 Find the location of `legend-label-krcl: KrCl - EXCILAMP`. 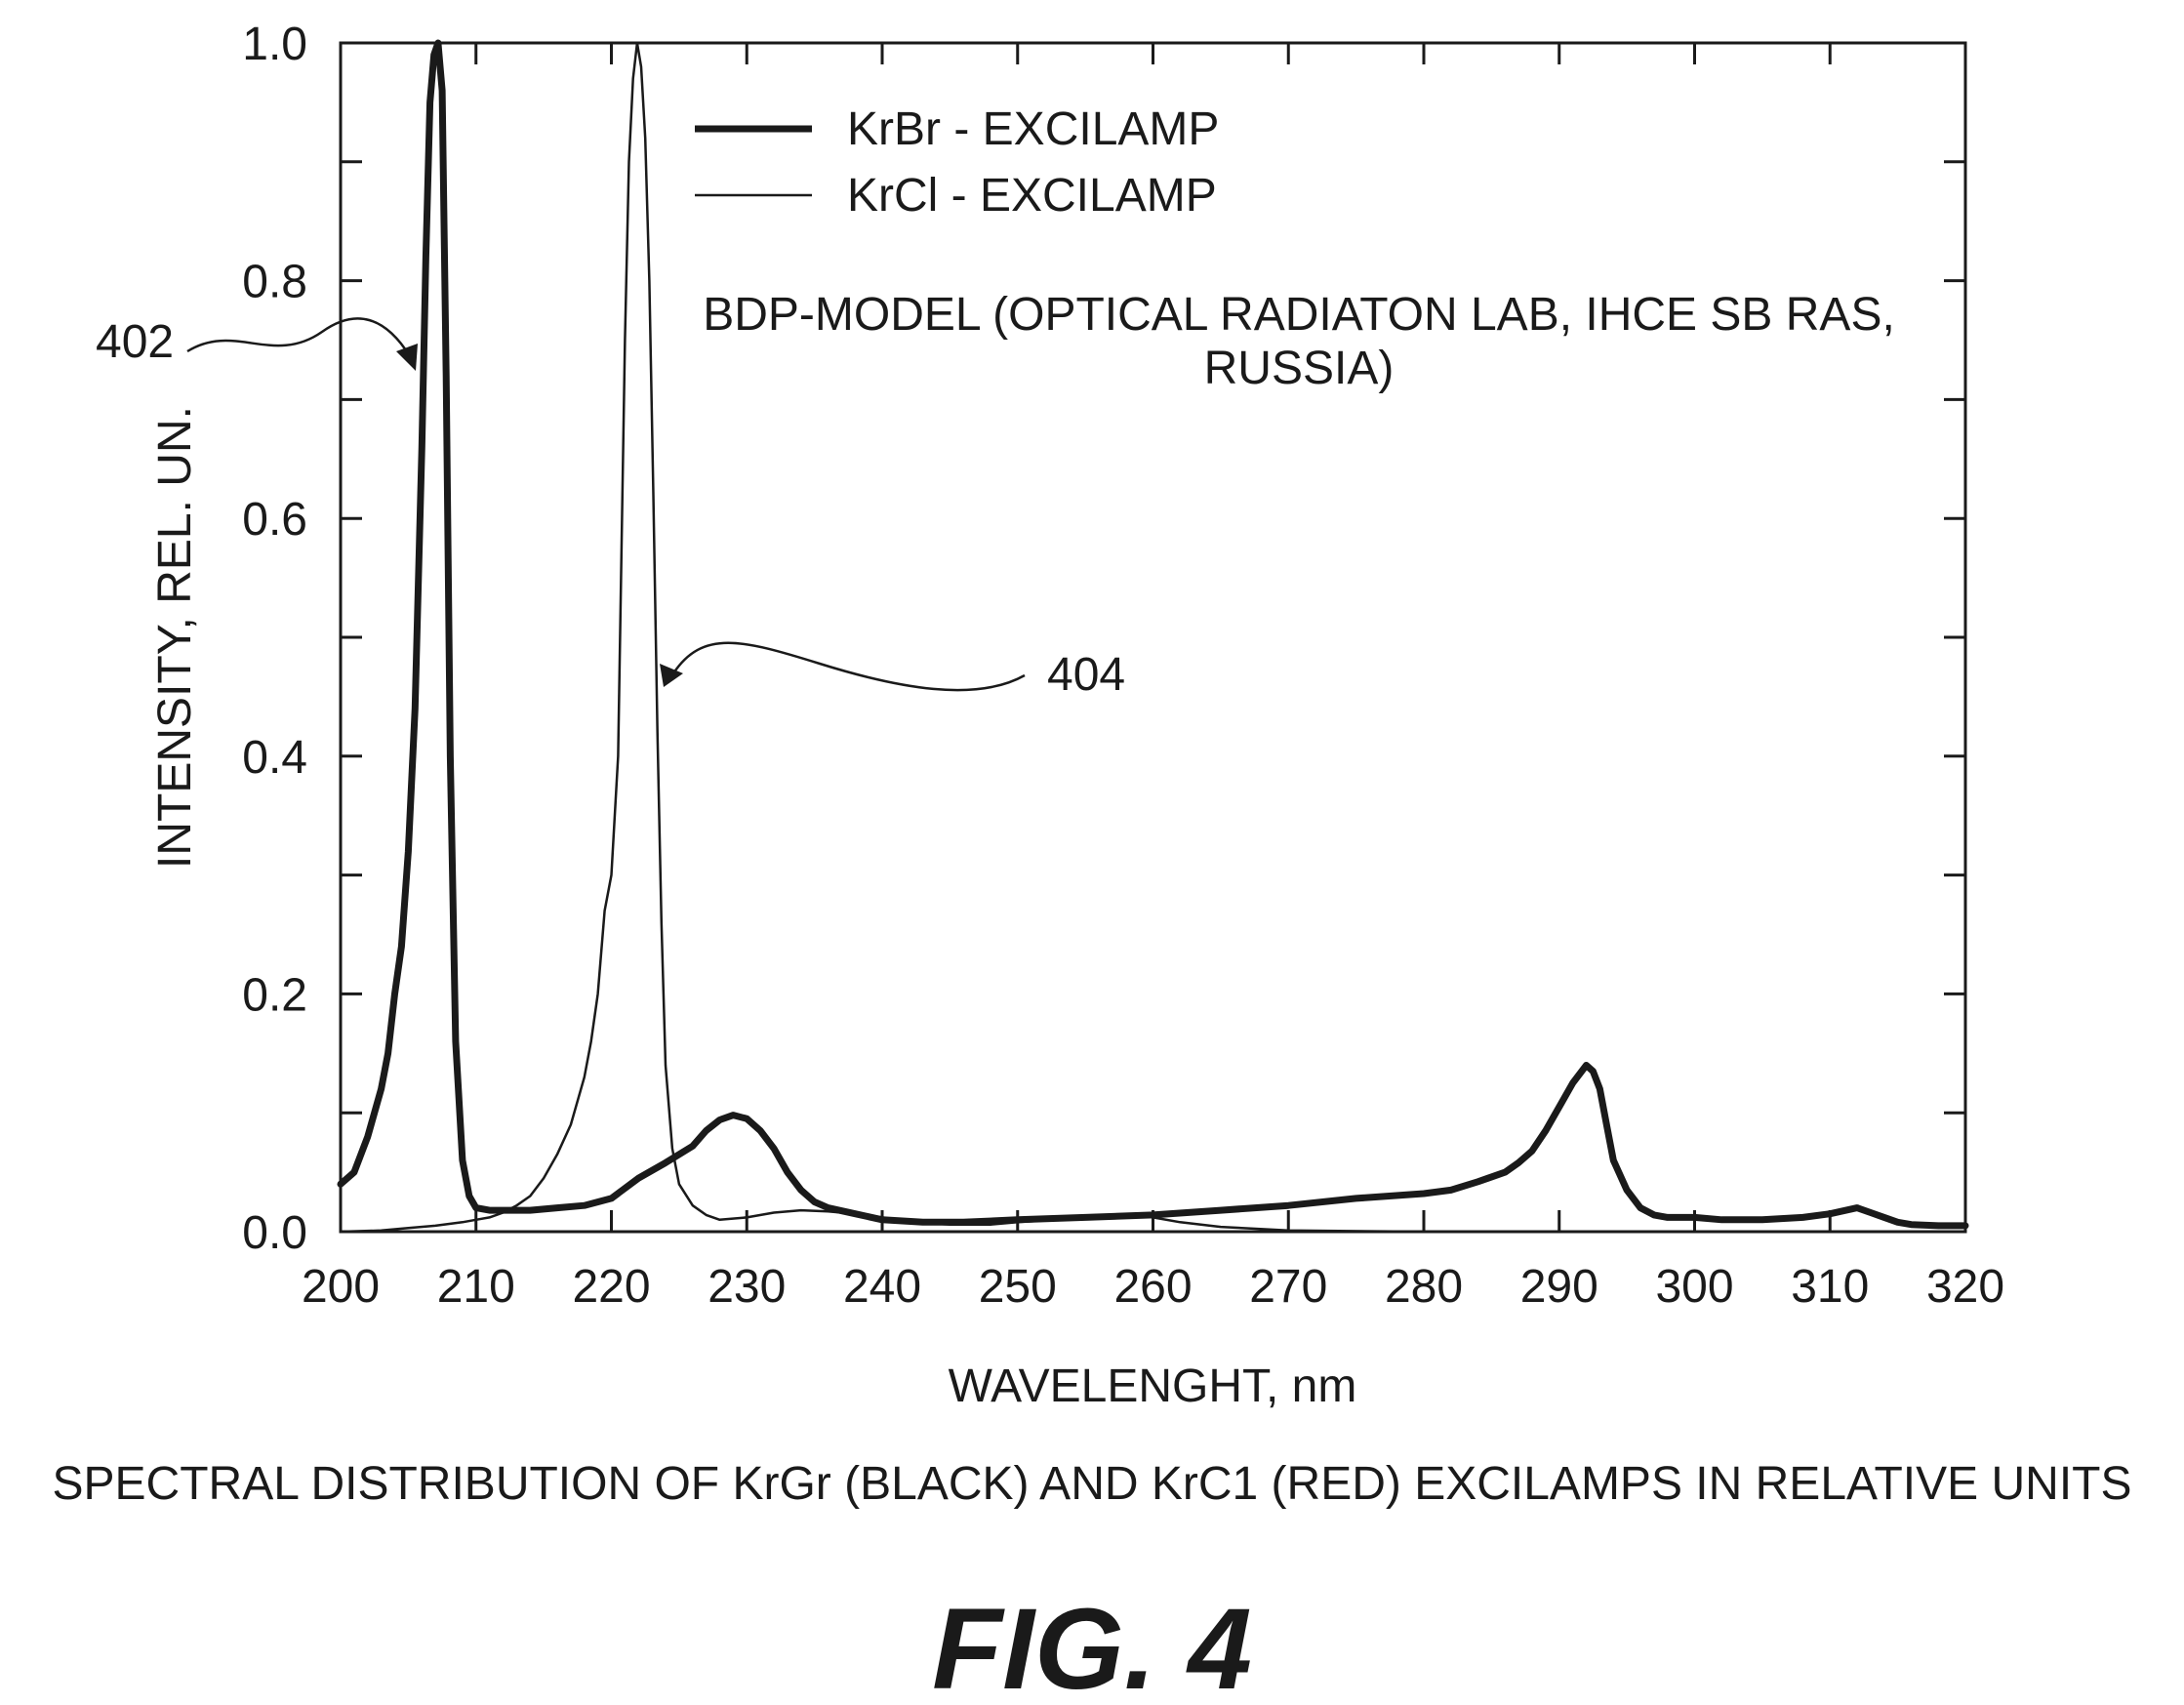

legend-label-krcl: KrCl - EXCILAMP is located at coordinates (1032, 196).